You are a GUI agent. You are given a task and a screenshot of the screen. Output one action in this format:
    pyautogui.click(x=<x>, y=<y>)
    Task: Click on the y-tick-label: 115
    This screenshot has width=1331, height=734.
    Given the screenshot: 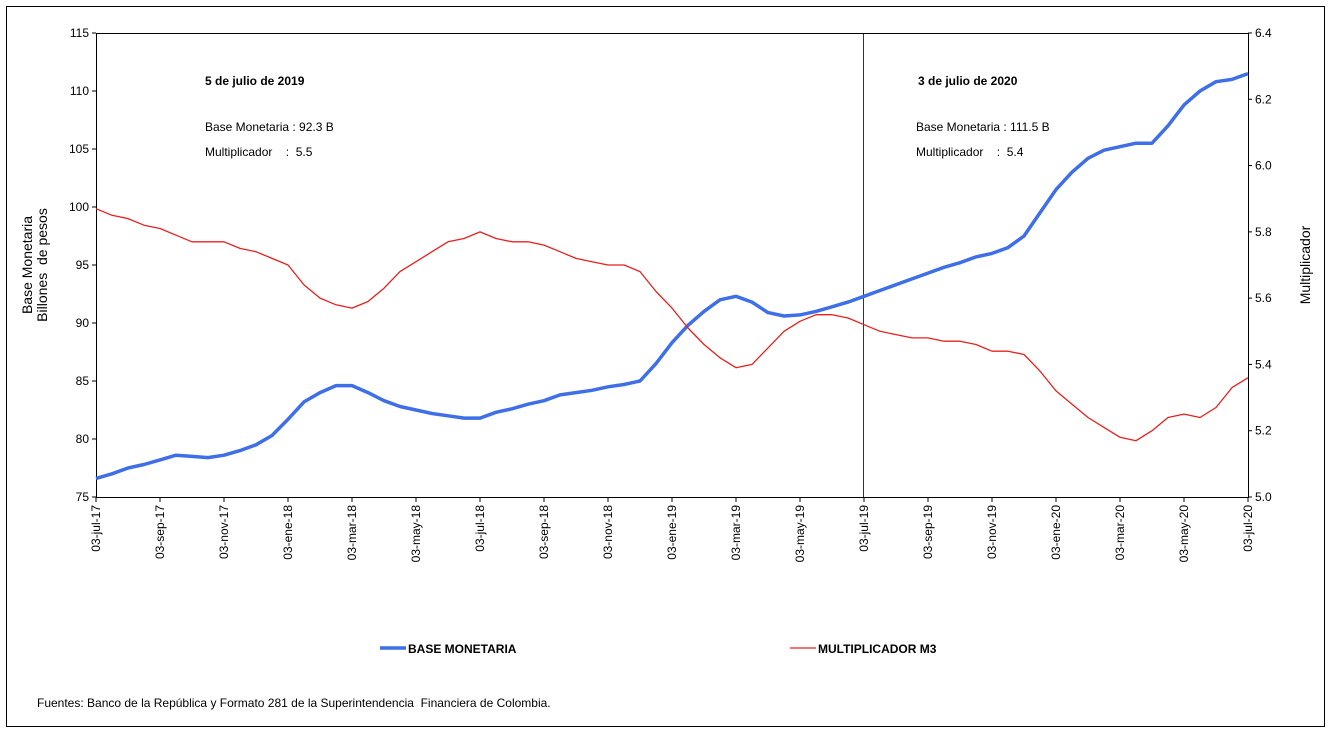 What is the action you would take?
    pyautogui.click(x=79, y=33)
    